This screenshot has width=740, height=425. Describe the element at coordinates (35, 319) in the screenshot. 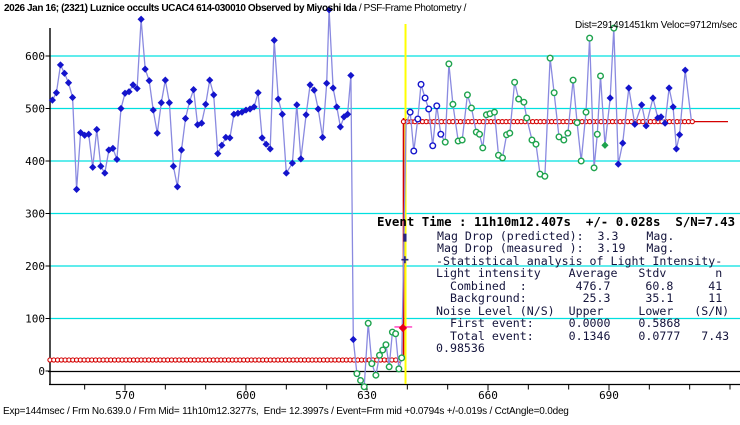

I see `y-tick-label: 100` at that location.